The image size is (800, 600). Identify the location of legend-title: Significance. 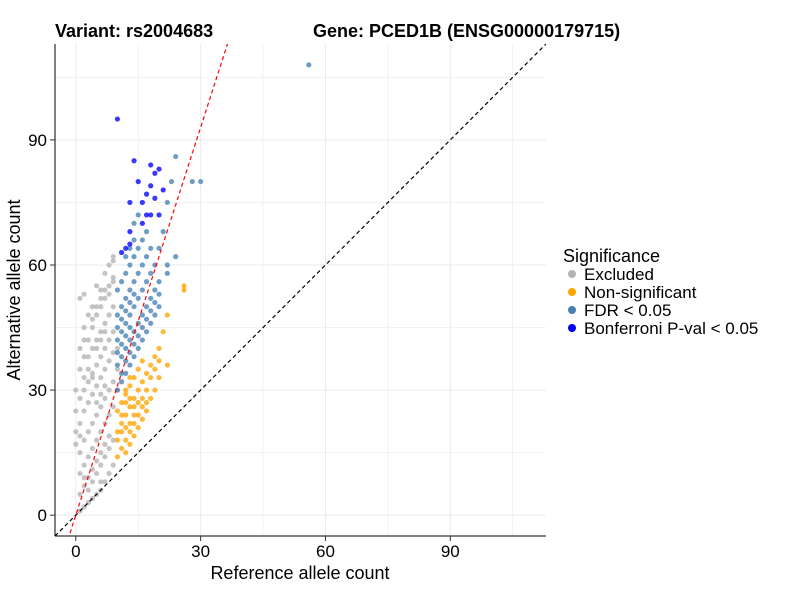
(611, 256).